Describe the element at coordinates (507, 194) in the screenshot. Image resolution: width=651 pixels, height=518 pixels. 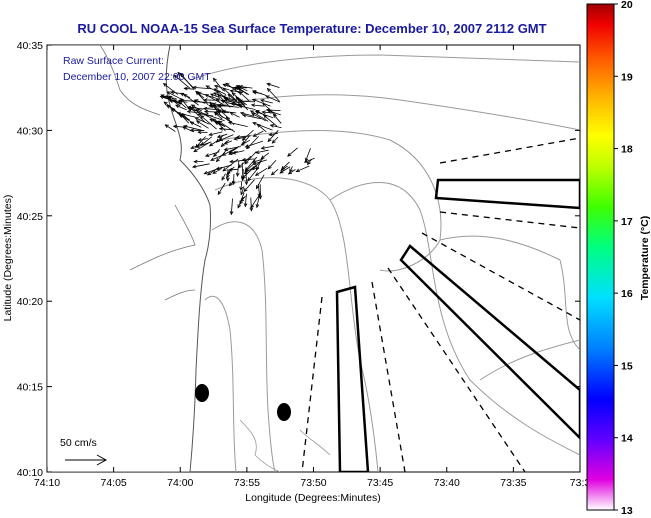
I see `solid-box-north` at that location.